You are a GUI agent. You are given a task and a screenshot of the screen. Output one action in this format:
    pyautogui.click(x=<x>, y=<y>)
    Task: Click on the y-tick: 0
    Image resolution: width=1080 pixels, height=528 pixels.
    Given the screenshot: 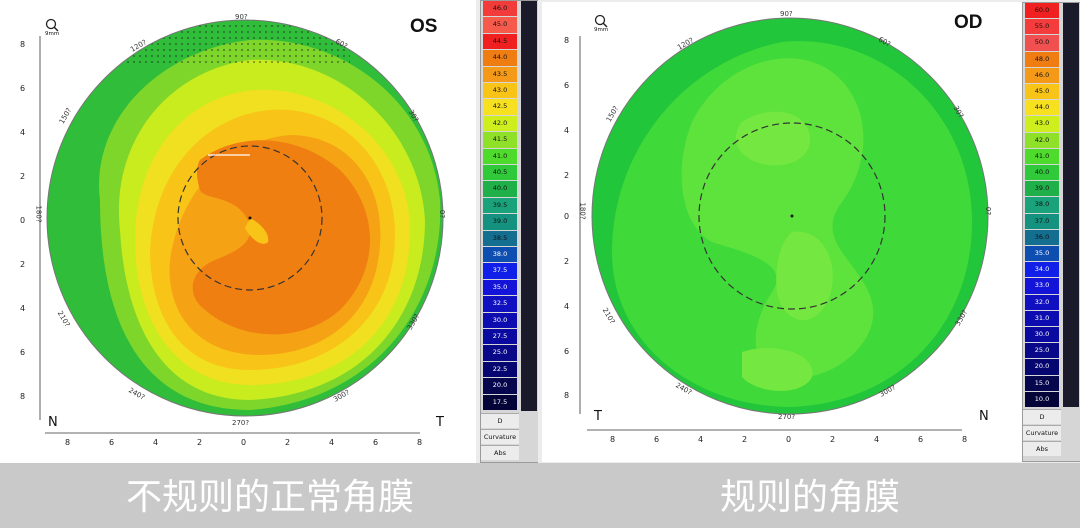 What is the action you would take?
    pyautogui.click(x=23, y=220)
    